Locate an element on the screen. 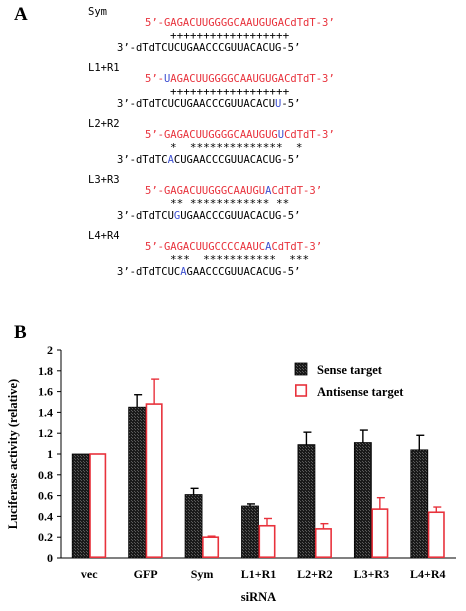 This screenshot has width=466, height=611. sense-strand: 5’-GAGACUUGGGGCAAUGUGACdTdT-3’ is located at coordinates (240, 23).